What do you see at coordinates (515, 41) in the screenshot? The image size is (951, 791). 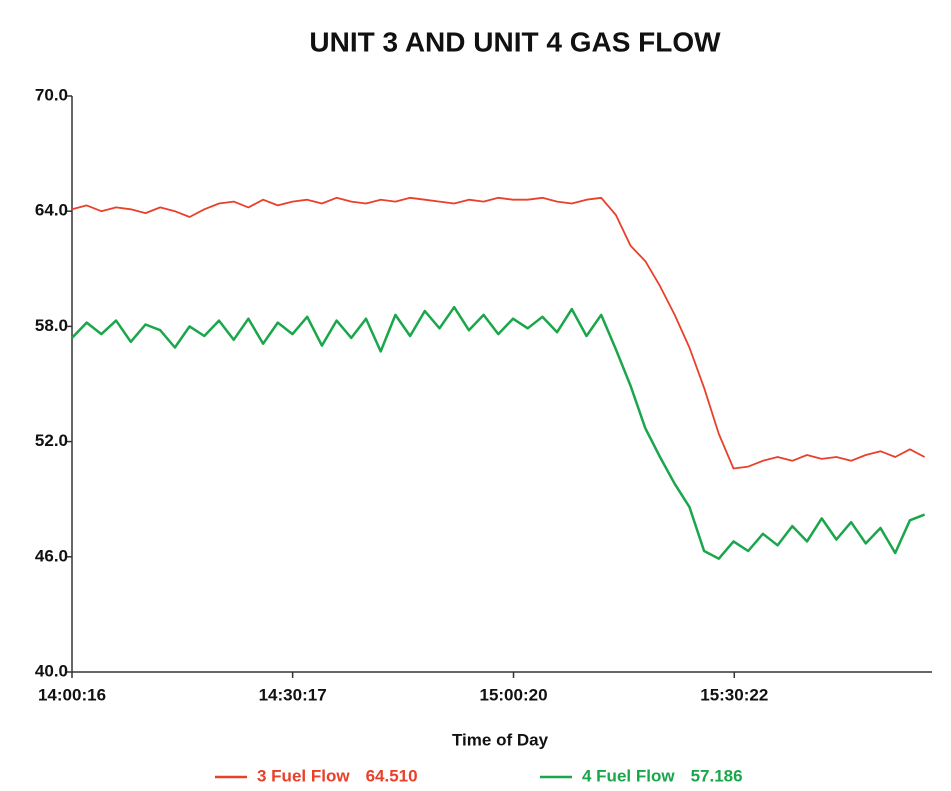 I see `chart-title: UNIT 3 AND UNIT 4 GAS FLOW` at bounding box center [515, 41].